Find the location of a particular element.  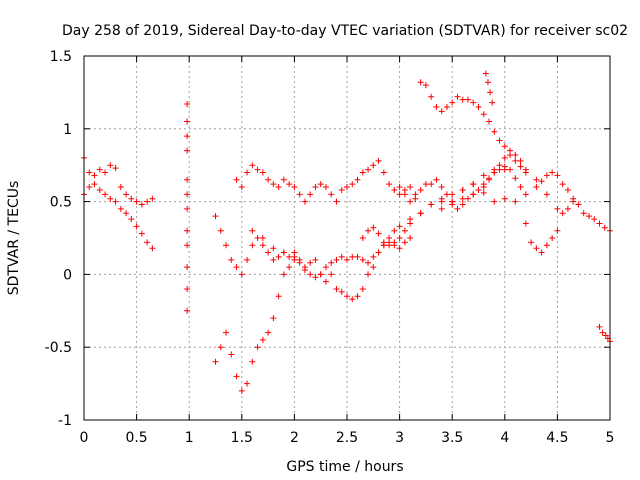

x-tick-label: 3.5 is located at coordinates (452, 438).